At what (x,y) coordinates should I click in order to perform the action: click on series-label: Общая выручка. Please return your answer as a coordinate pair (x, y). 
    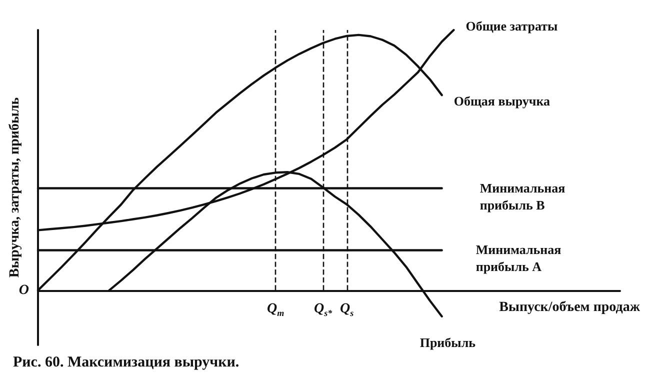
    Looking at the image, I should click on (502, 101).